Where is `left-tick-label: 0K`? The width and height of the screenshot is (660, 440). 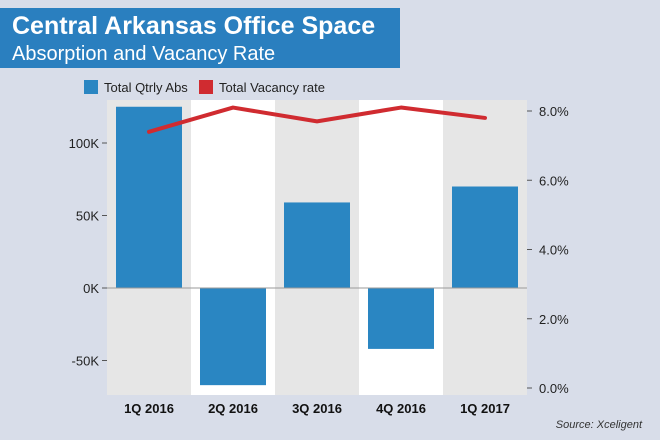 left-tick-label: 0K is located at coordinates (91, 288).